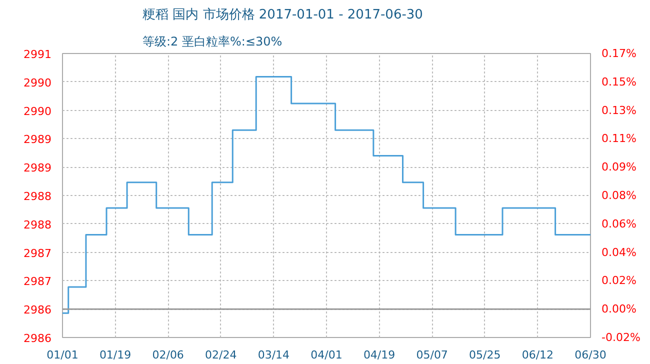 The width and height of the screenshot is (650, 364). Describe the element at coordinates (485, 355) in the screenshot. I see `x-tick-label: 05/25` at that location.